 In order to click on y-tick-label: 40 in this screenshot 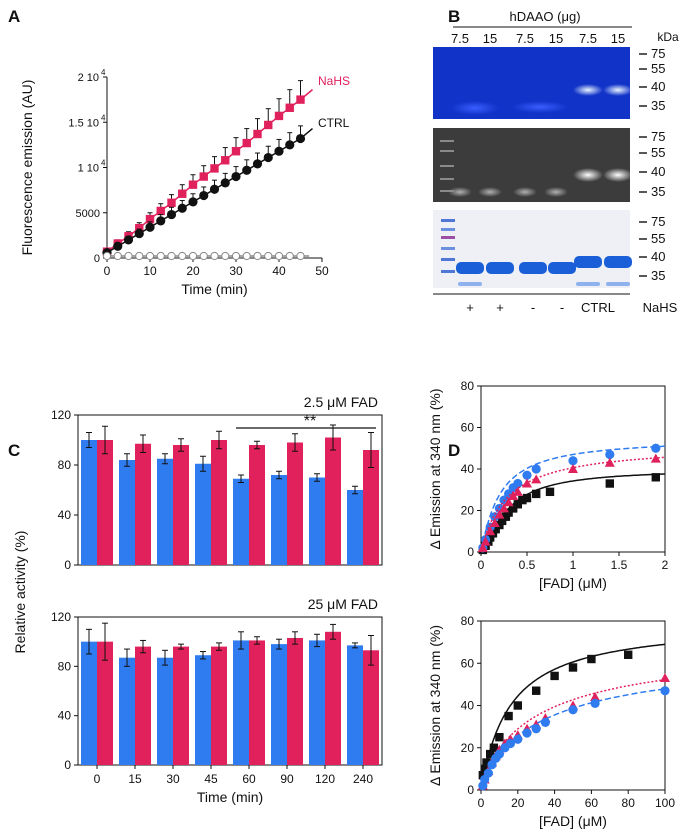, I will do `click(65, 716)`.